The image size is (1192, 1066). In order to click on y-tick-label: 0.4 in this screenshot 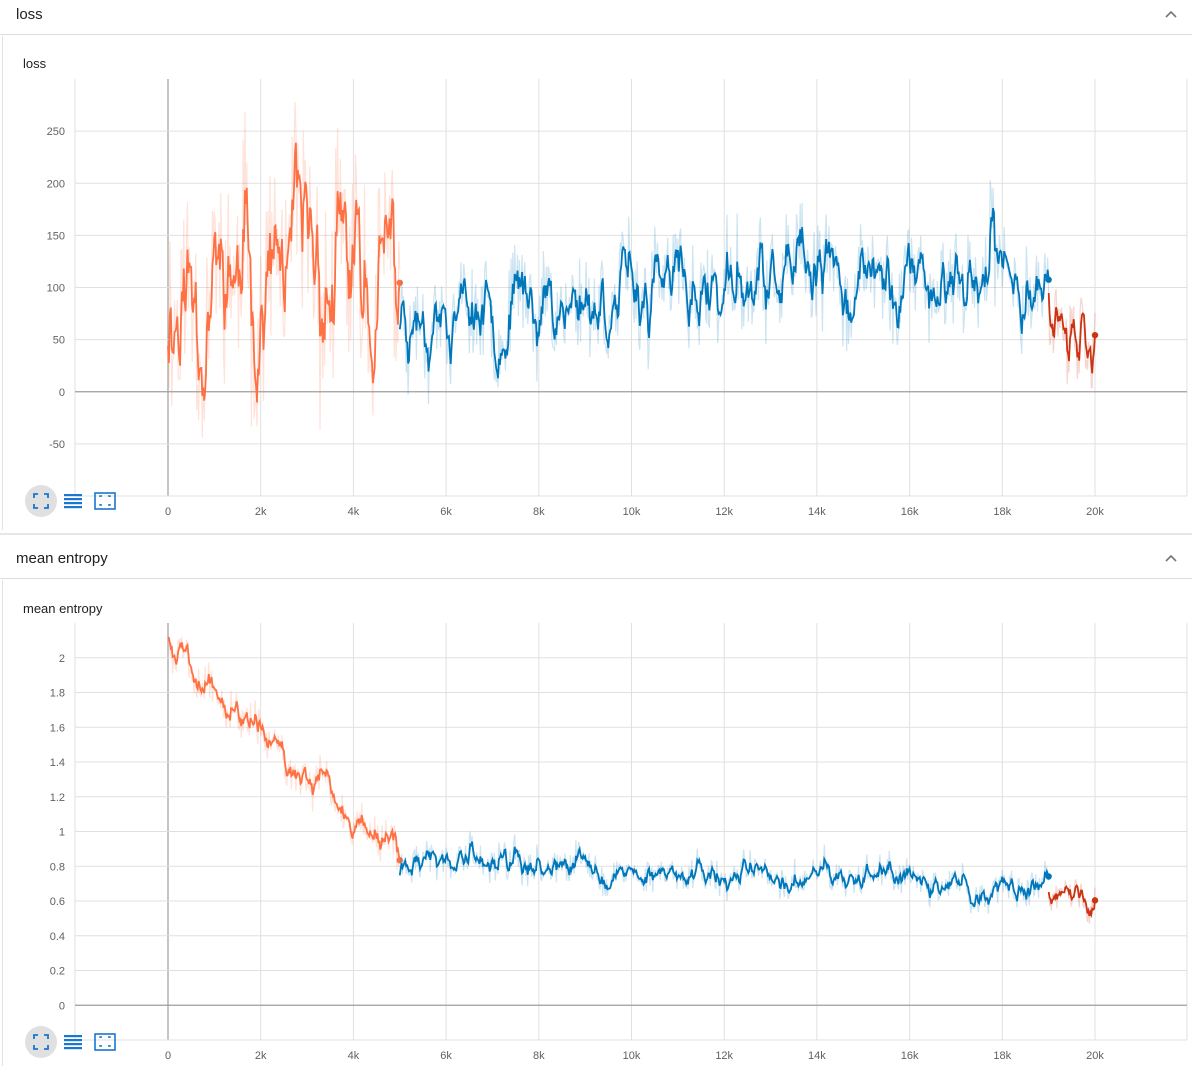, I will do `click(57, 937)`.